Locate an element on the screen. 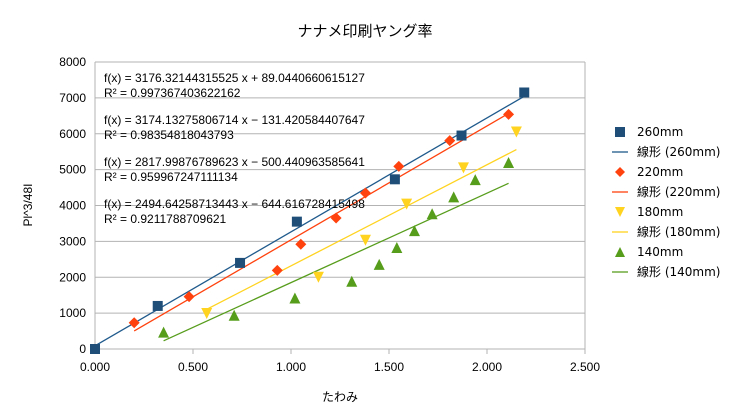 The image size is (730, 411). x-tick-label: 2.000 is located at coordinates (487, 367).